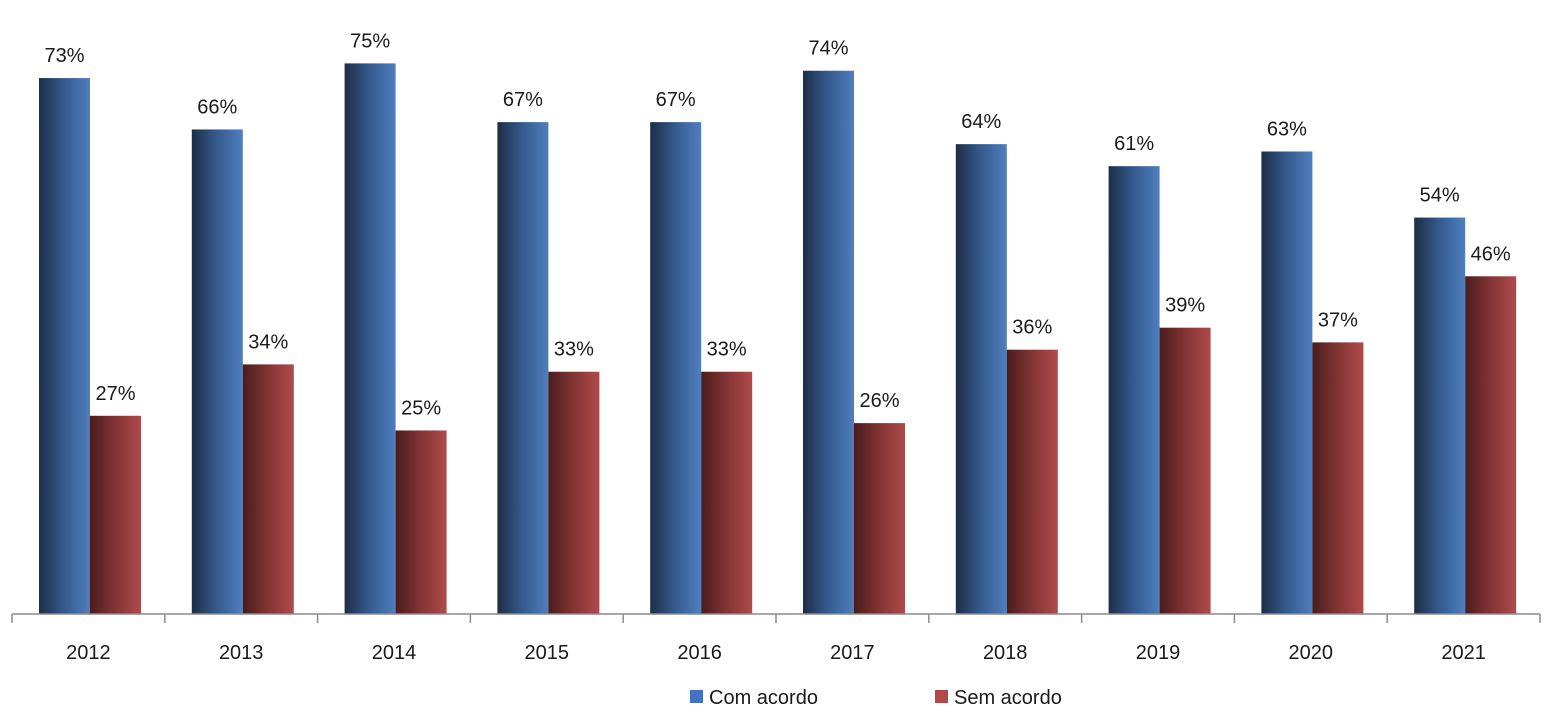  Describe the element at coordinates (828, 49) in the screenshot. I see `data-label-com-acordo-2017: 74%` at that location.